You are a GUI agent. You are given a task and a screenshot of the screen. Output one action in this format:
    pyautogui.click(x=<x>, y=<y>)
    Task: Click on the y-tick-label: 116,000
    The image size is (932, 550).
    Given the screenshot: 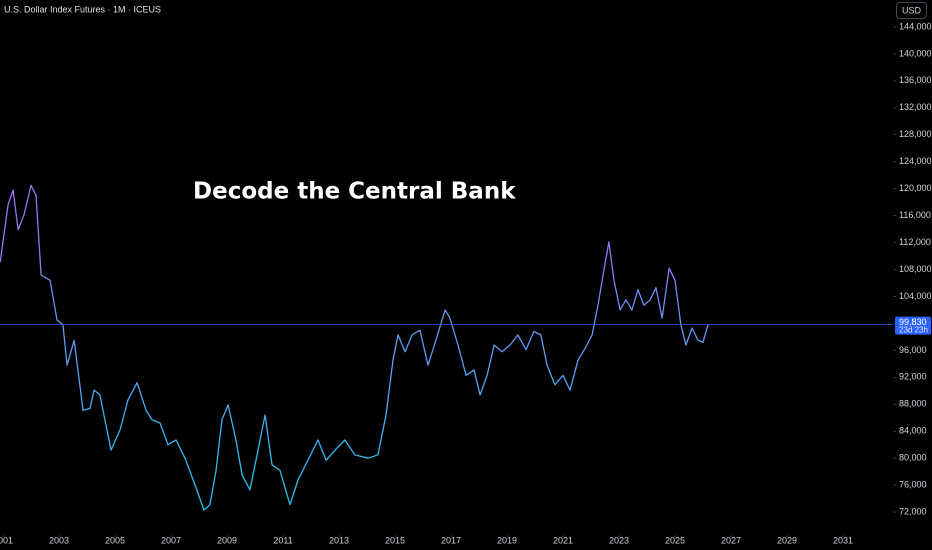 What is the action you would take?
    pyautogui.click(x=915, y=215)
    